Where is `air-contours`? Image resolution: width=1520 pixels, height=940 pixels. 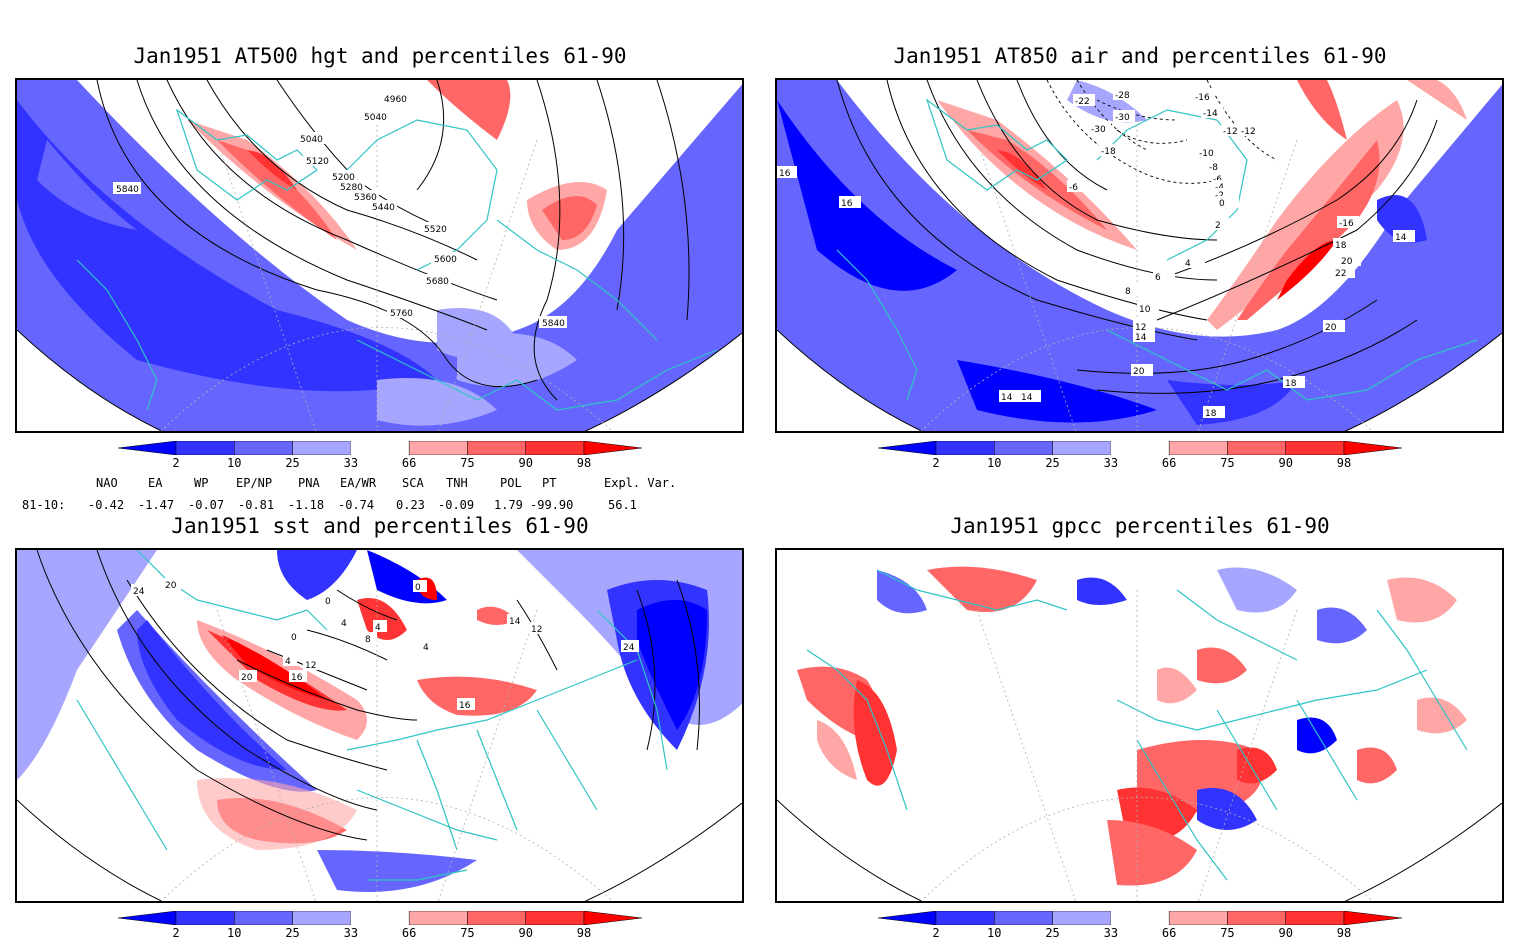
air-contours is located at coordinates (1137, 237).